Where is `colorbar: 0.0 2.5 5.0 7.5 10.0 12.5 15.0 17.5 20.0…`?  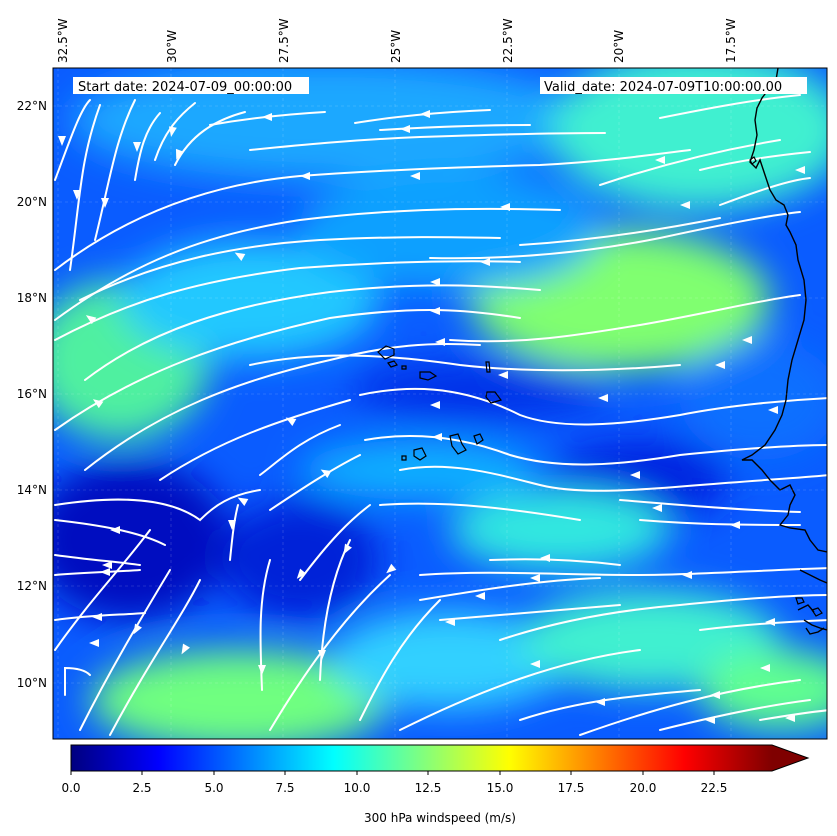 colorbar: 0.0 2.5 5.0 7.5 10.0 12.5 15.0 17.5 20.0… is located at coordinates (435, 784).